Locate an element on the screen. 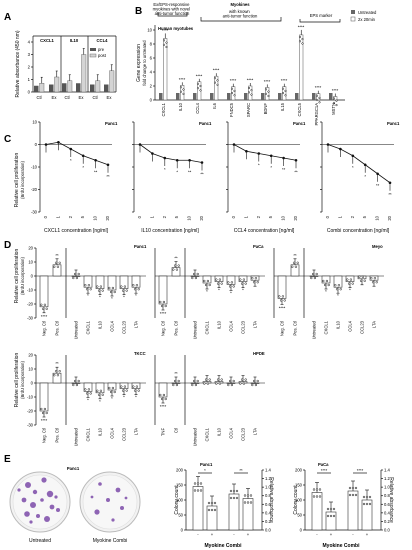  panel-c-ylabel: Relative cell proliferation is located at coordinates (17, 180).